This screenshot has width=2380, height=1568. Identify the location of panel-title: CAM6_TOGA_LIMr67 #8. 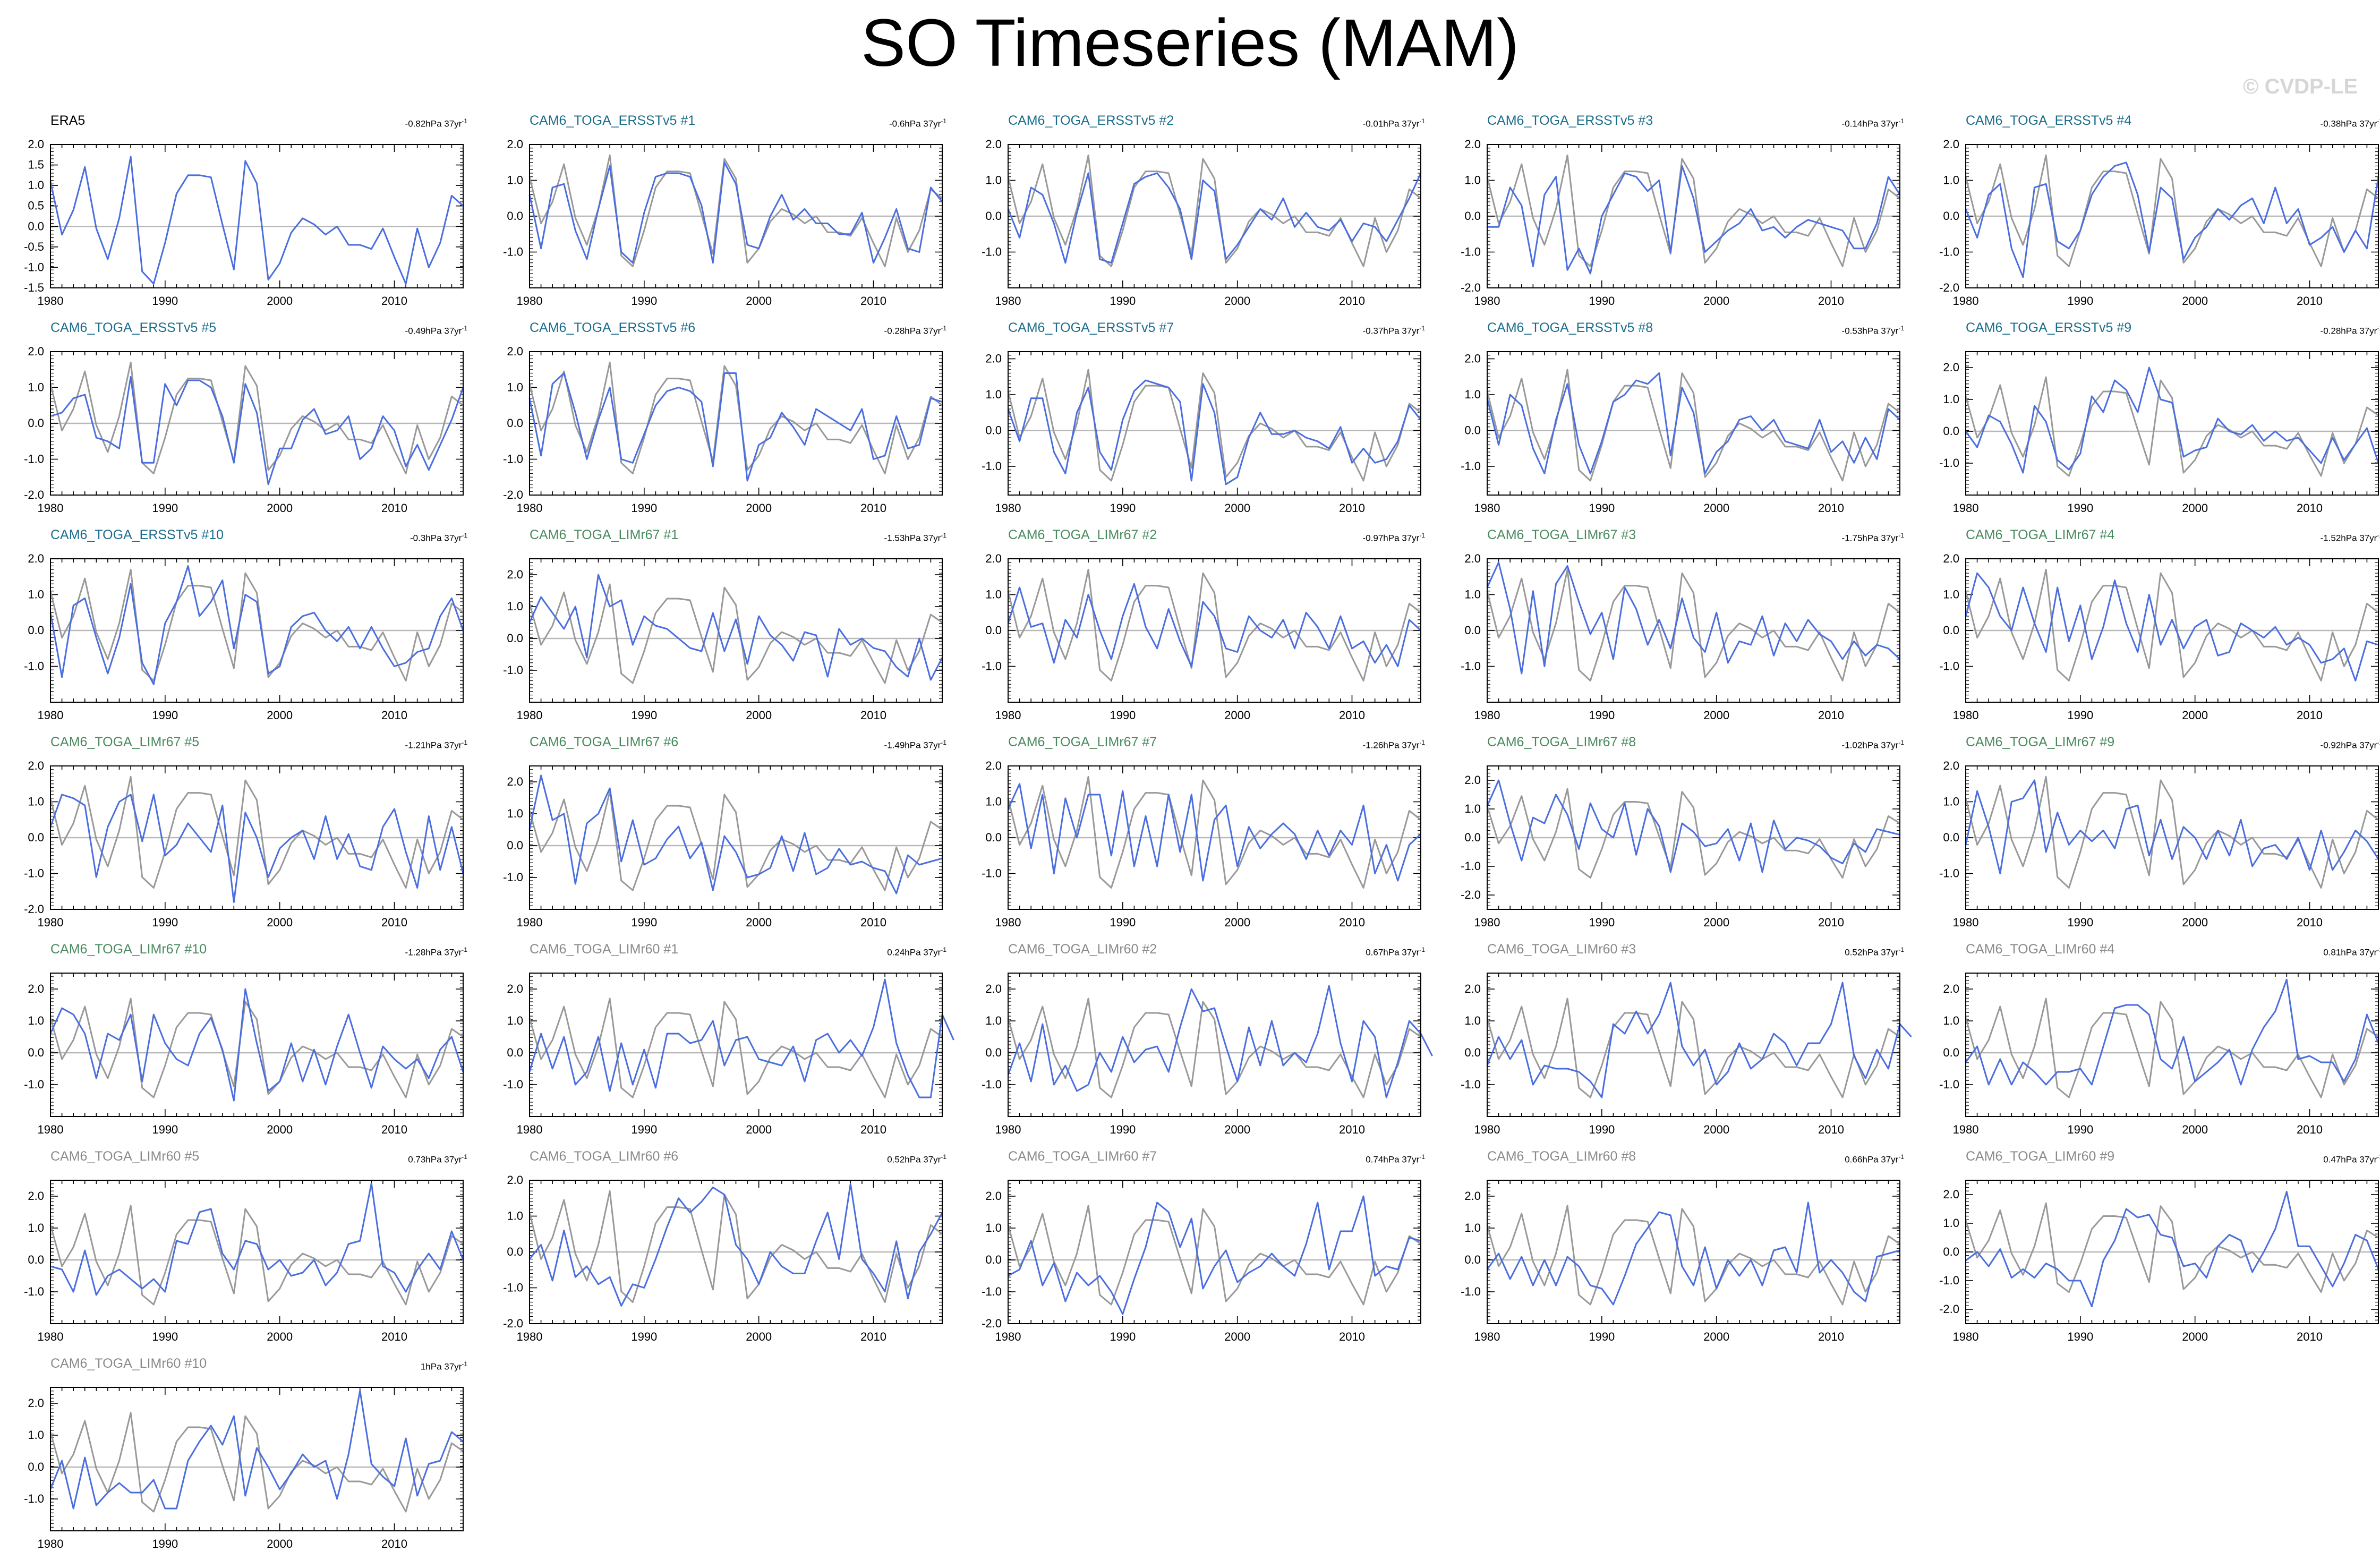
(1561, 742).